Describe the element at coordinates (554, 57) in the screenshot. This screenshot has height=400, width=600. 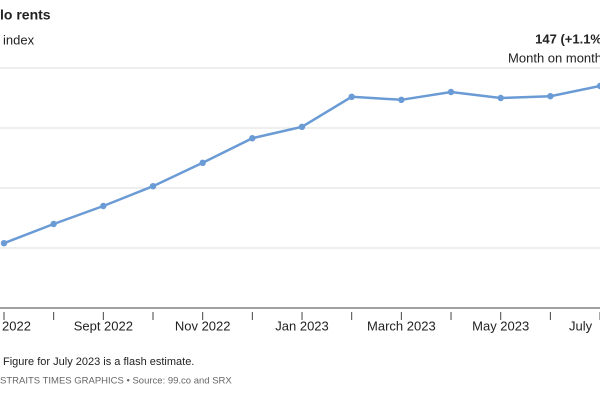
I see `annotation-note: Month on month` at that location.